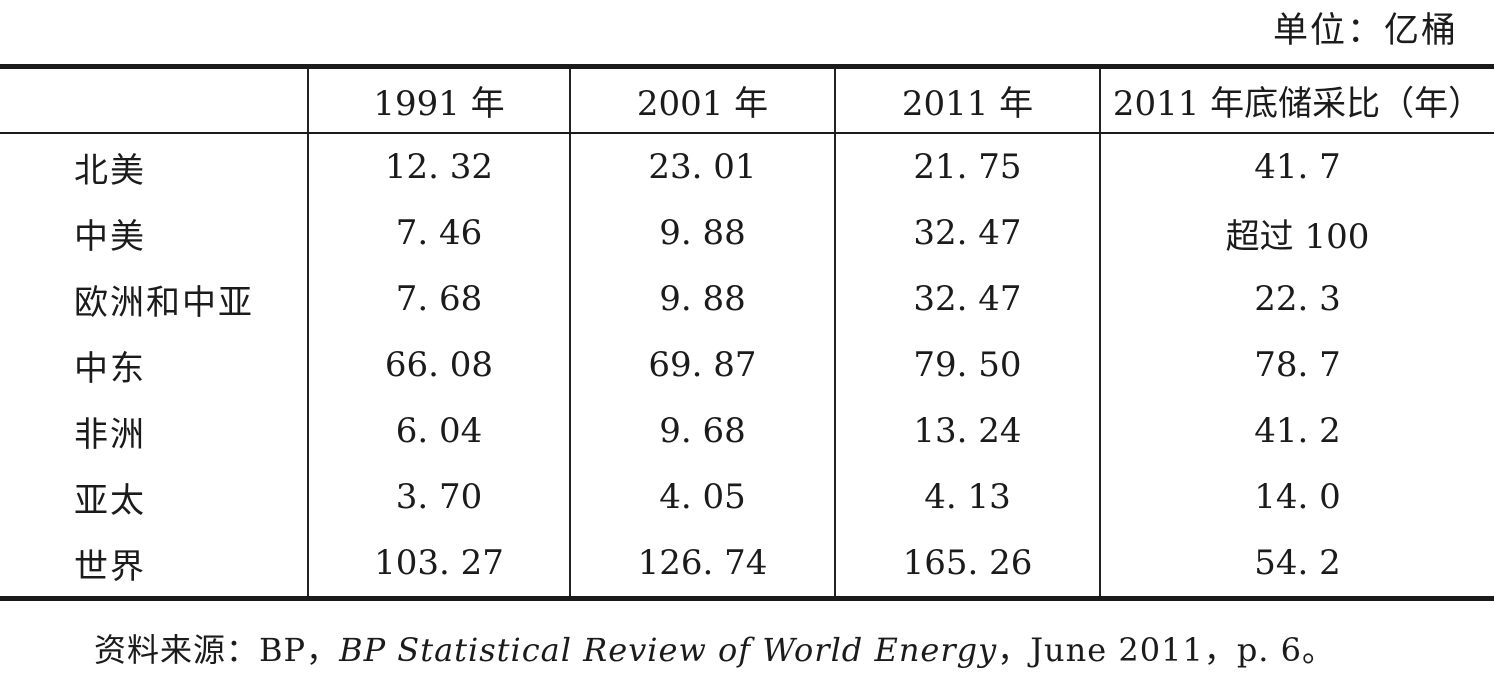 This screenshot has width=1494, height=677. Describe the element at coordinates (702, 166) in the screenshot. I see `cell: 23. 01` at that location.